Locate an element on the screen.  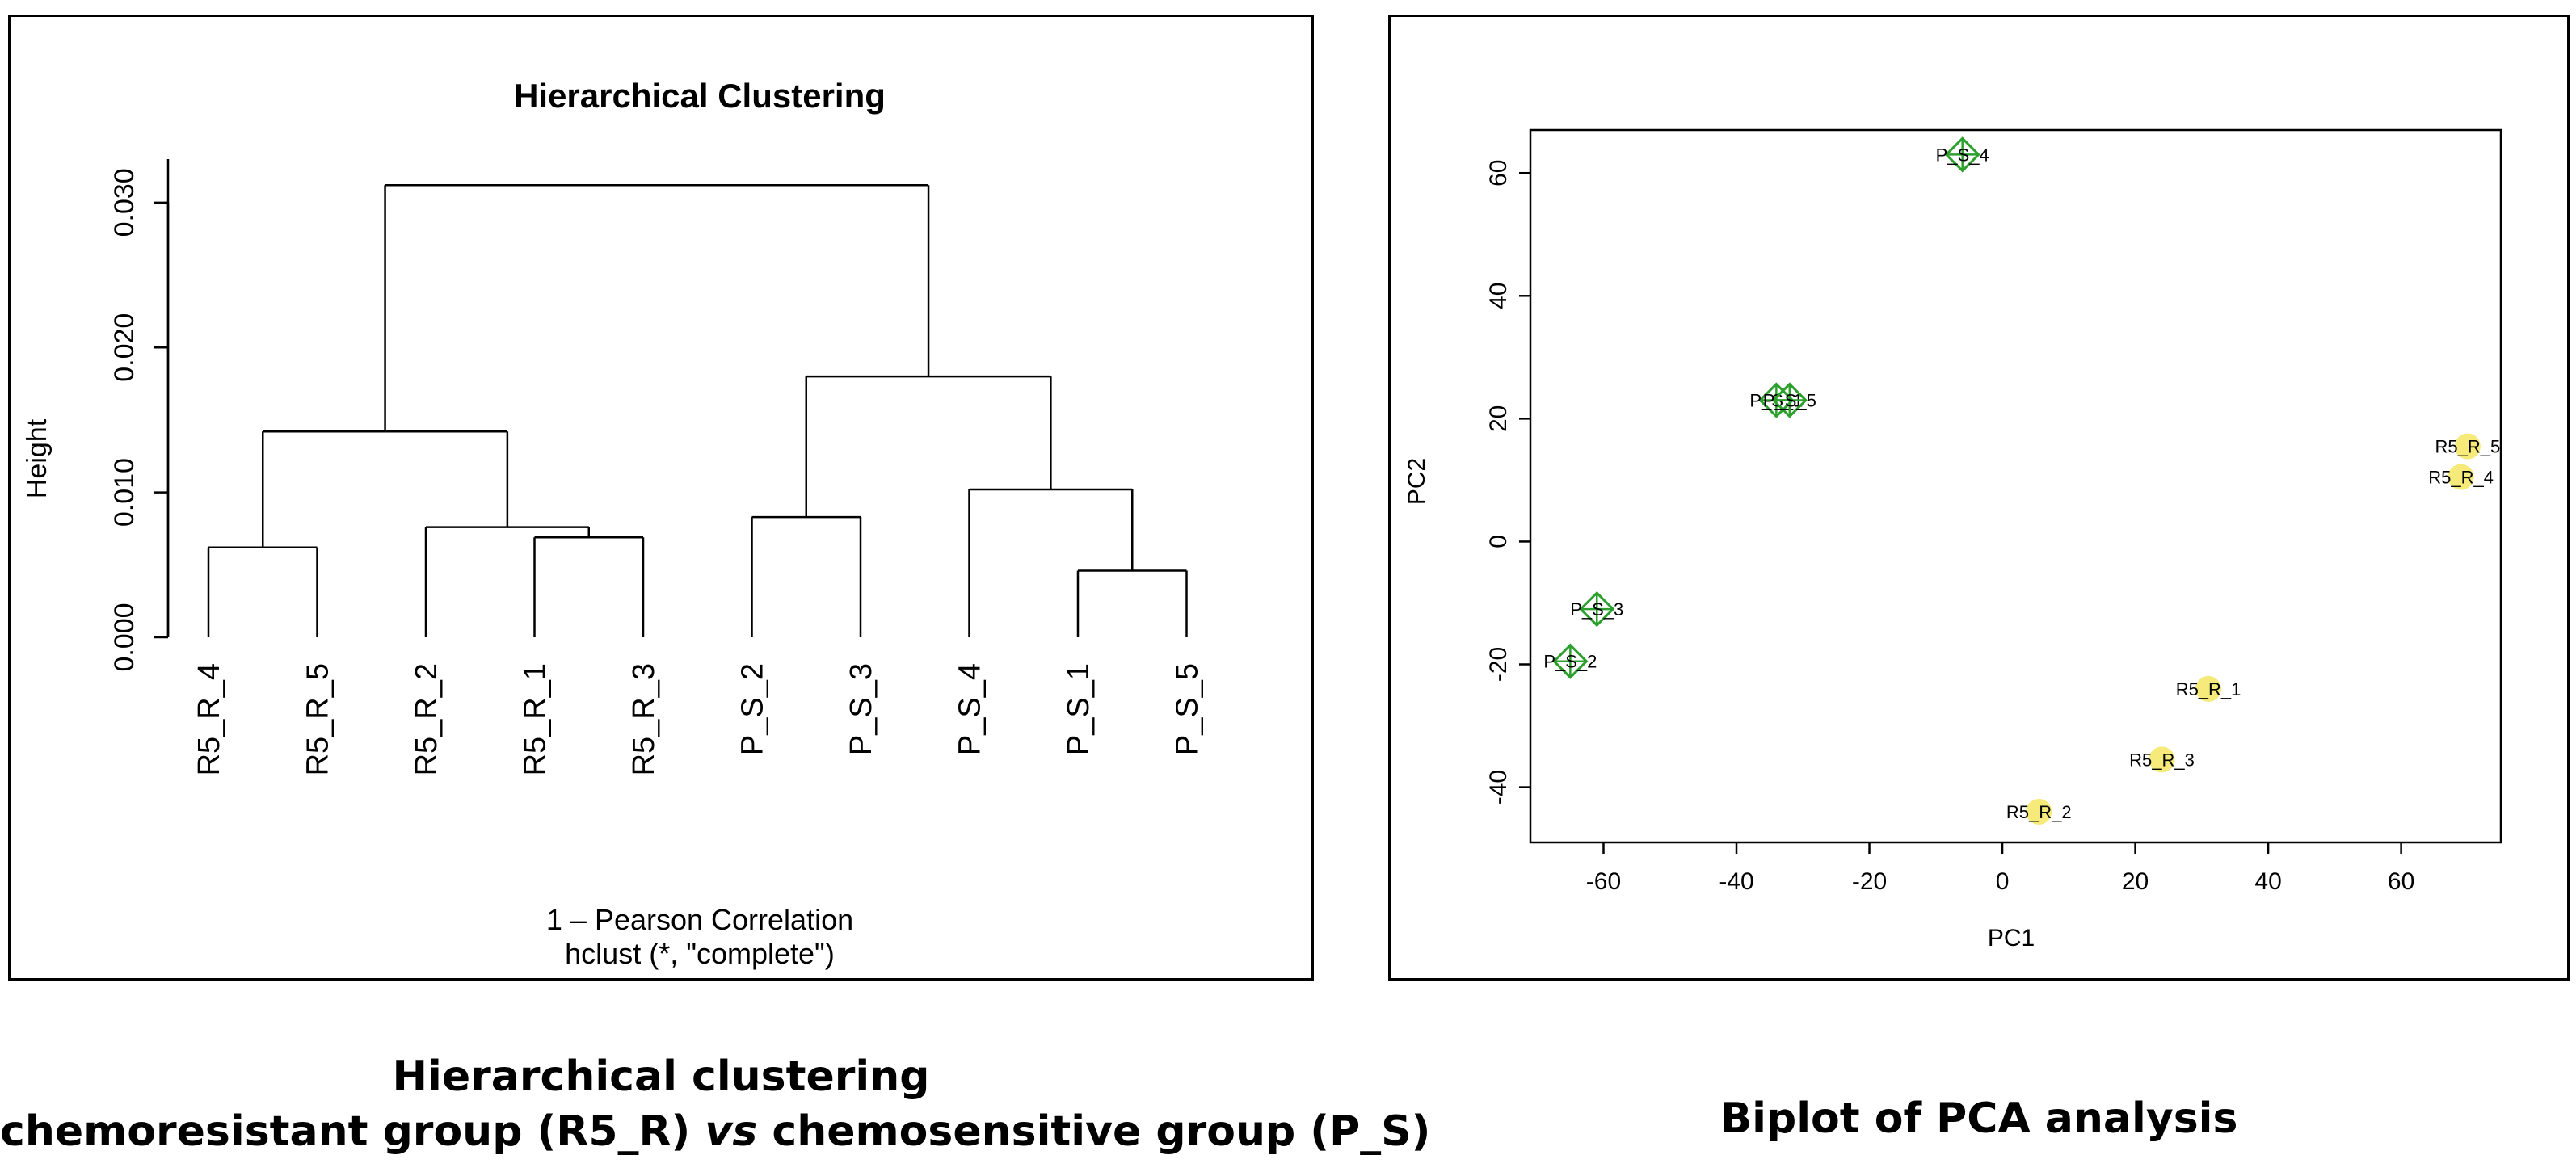
point-label: R5_R_1 is located at coordinates (2208, 689).